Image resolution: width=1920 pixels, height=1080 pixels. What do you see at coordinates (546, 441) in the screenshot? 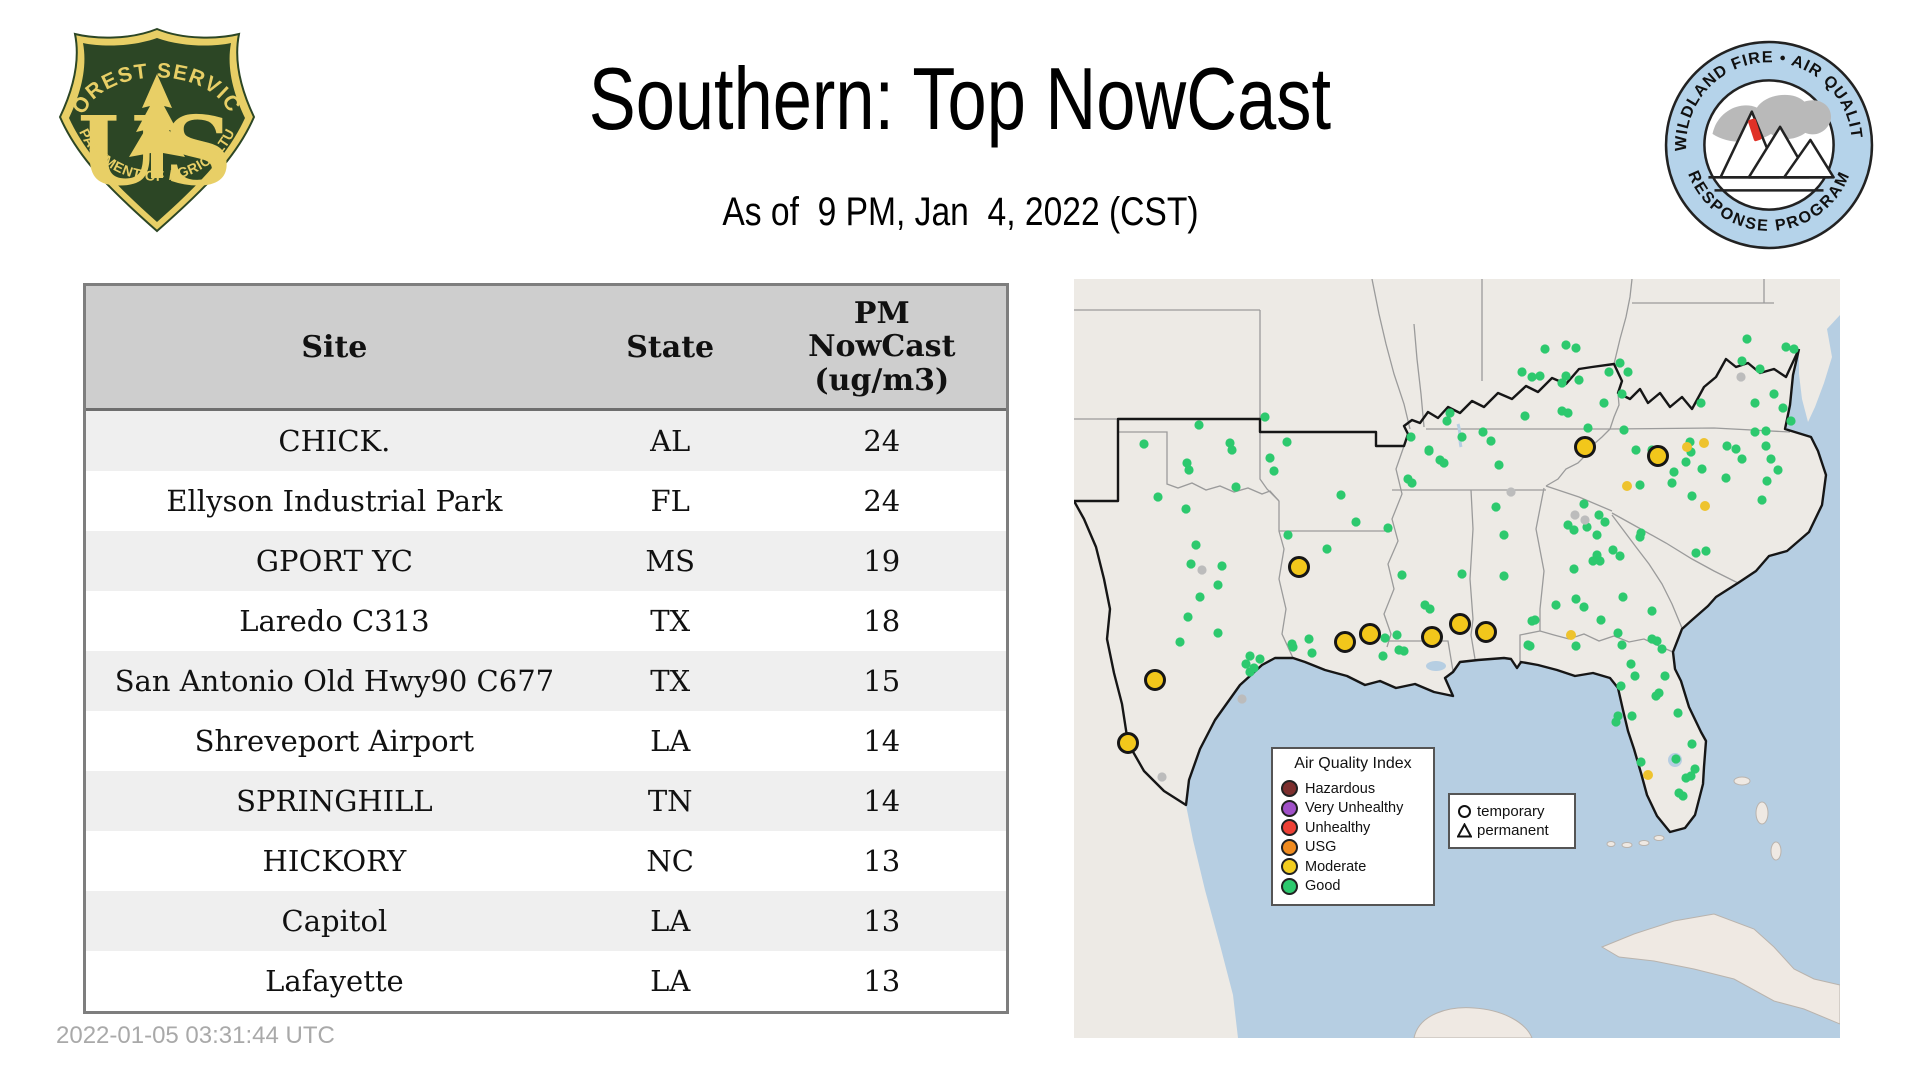
I see `table-row: CHICK. AL 24` at bounding box center [546, 441].